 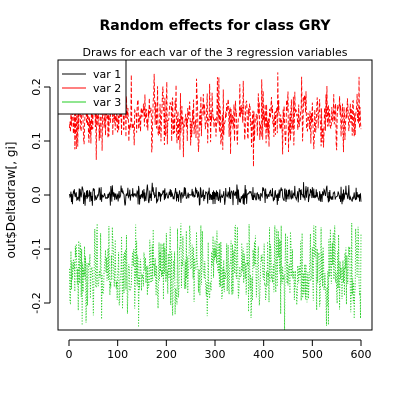 I want to click on legend: var 1 var 2 var 3, so click(x=92, y=87).